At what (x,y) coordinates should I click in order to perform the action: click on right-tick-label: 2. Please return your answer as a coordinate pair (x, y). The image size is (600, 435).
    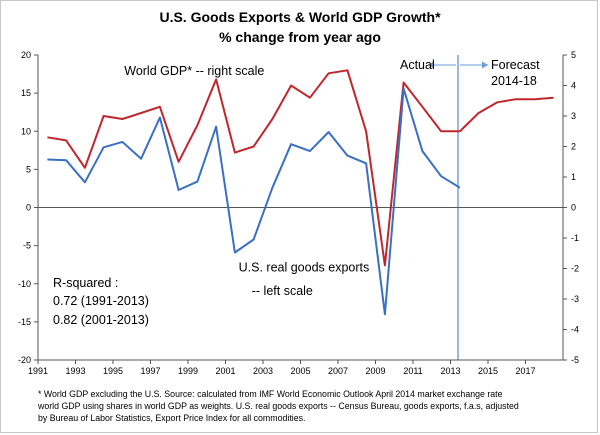
    Looking at the image, I should click on (573, 147).